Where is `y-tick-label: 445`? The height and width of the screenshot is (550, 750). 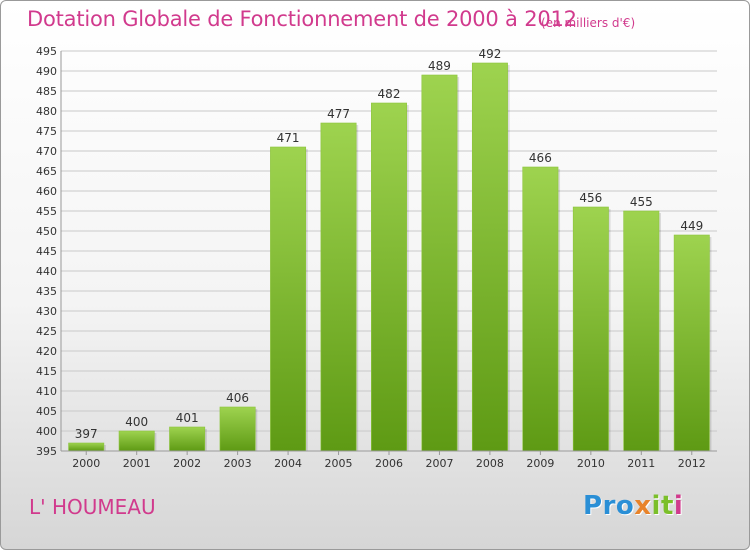 y-tick-label: 445 is located at coordinates (46, 251).